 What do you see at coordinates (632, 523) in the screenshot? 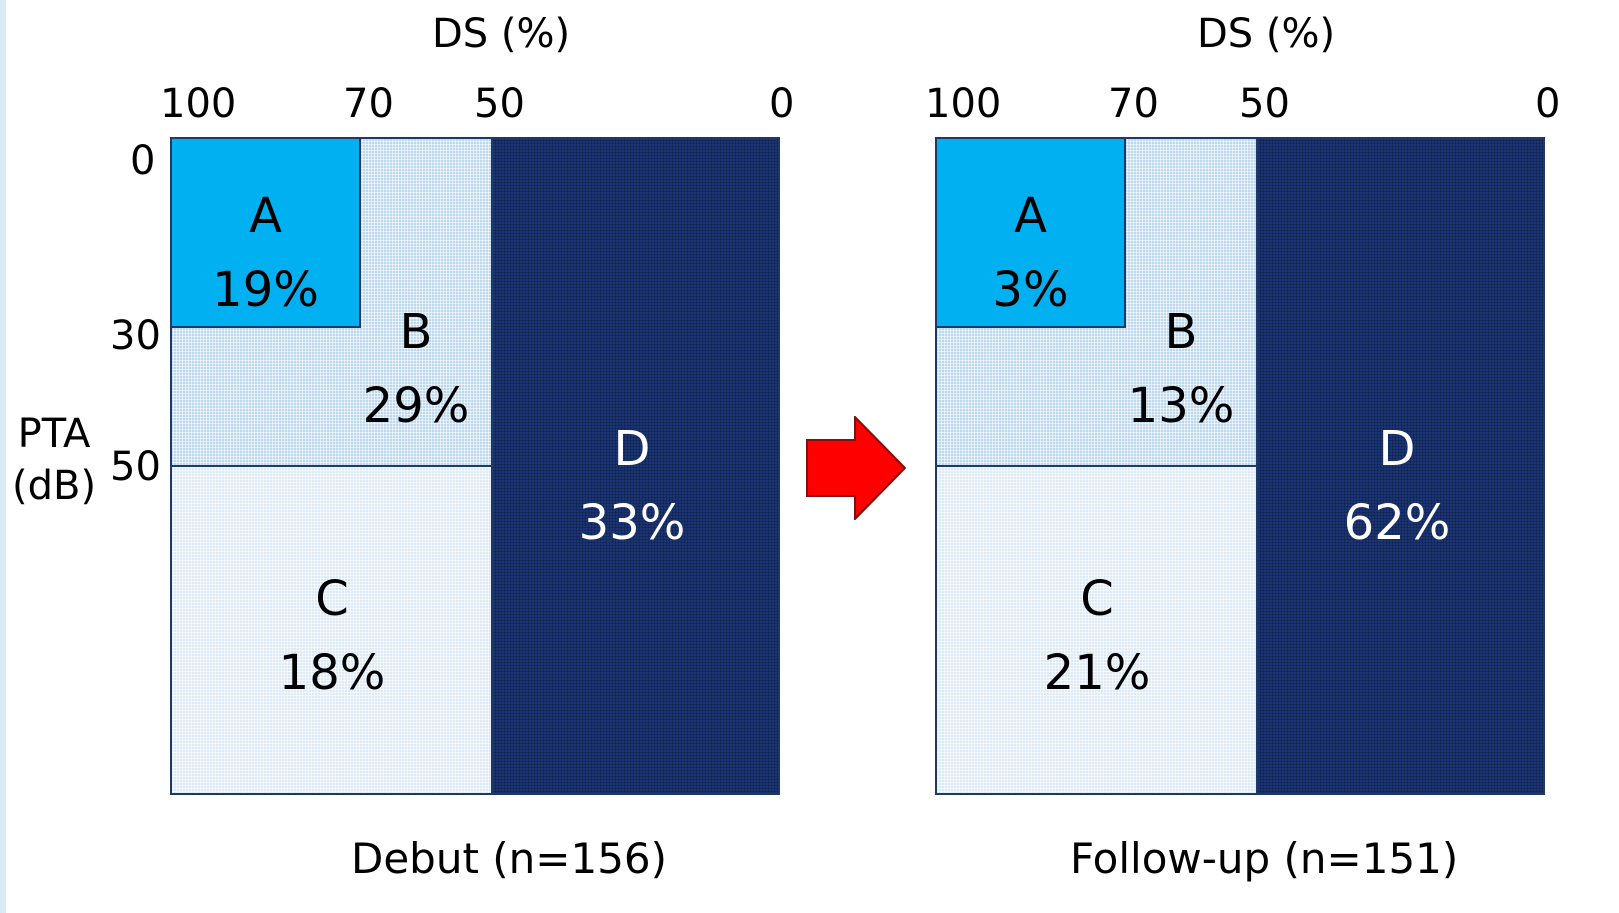
I see `zone-d-percent: 33%` at bounding box center [632, 523].